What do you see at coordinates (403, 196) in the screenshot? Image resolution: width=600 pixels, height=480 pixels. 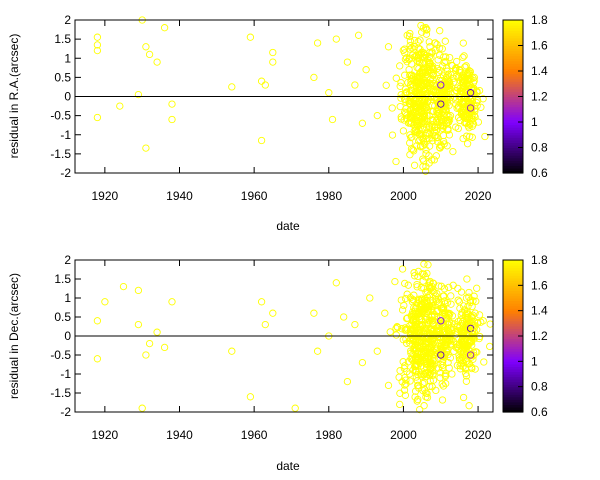 I see `x-tick-label: 2000` at bounding box center [403, 196].